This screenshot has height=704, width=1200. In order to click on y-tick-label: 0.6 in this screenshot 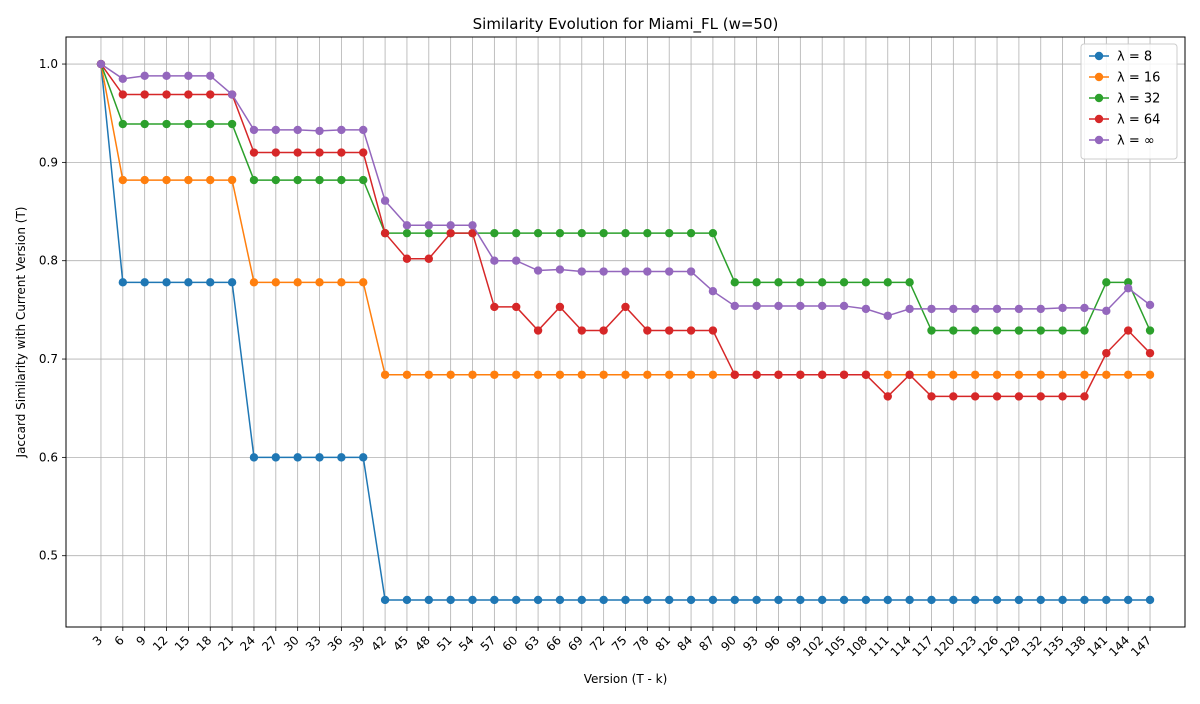, I will do `click(48, 457)`.